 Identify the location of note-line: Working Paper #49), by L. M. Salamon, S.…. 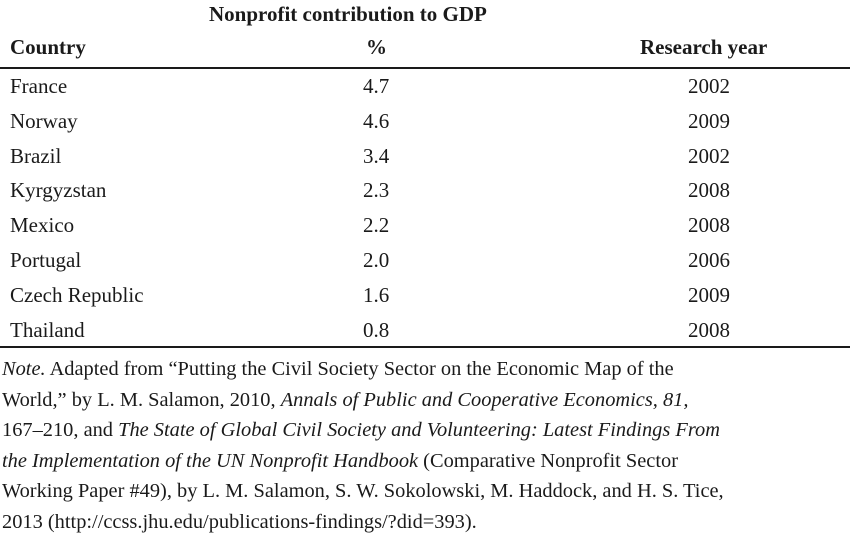
(425, 491).